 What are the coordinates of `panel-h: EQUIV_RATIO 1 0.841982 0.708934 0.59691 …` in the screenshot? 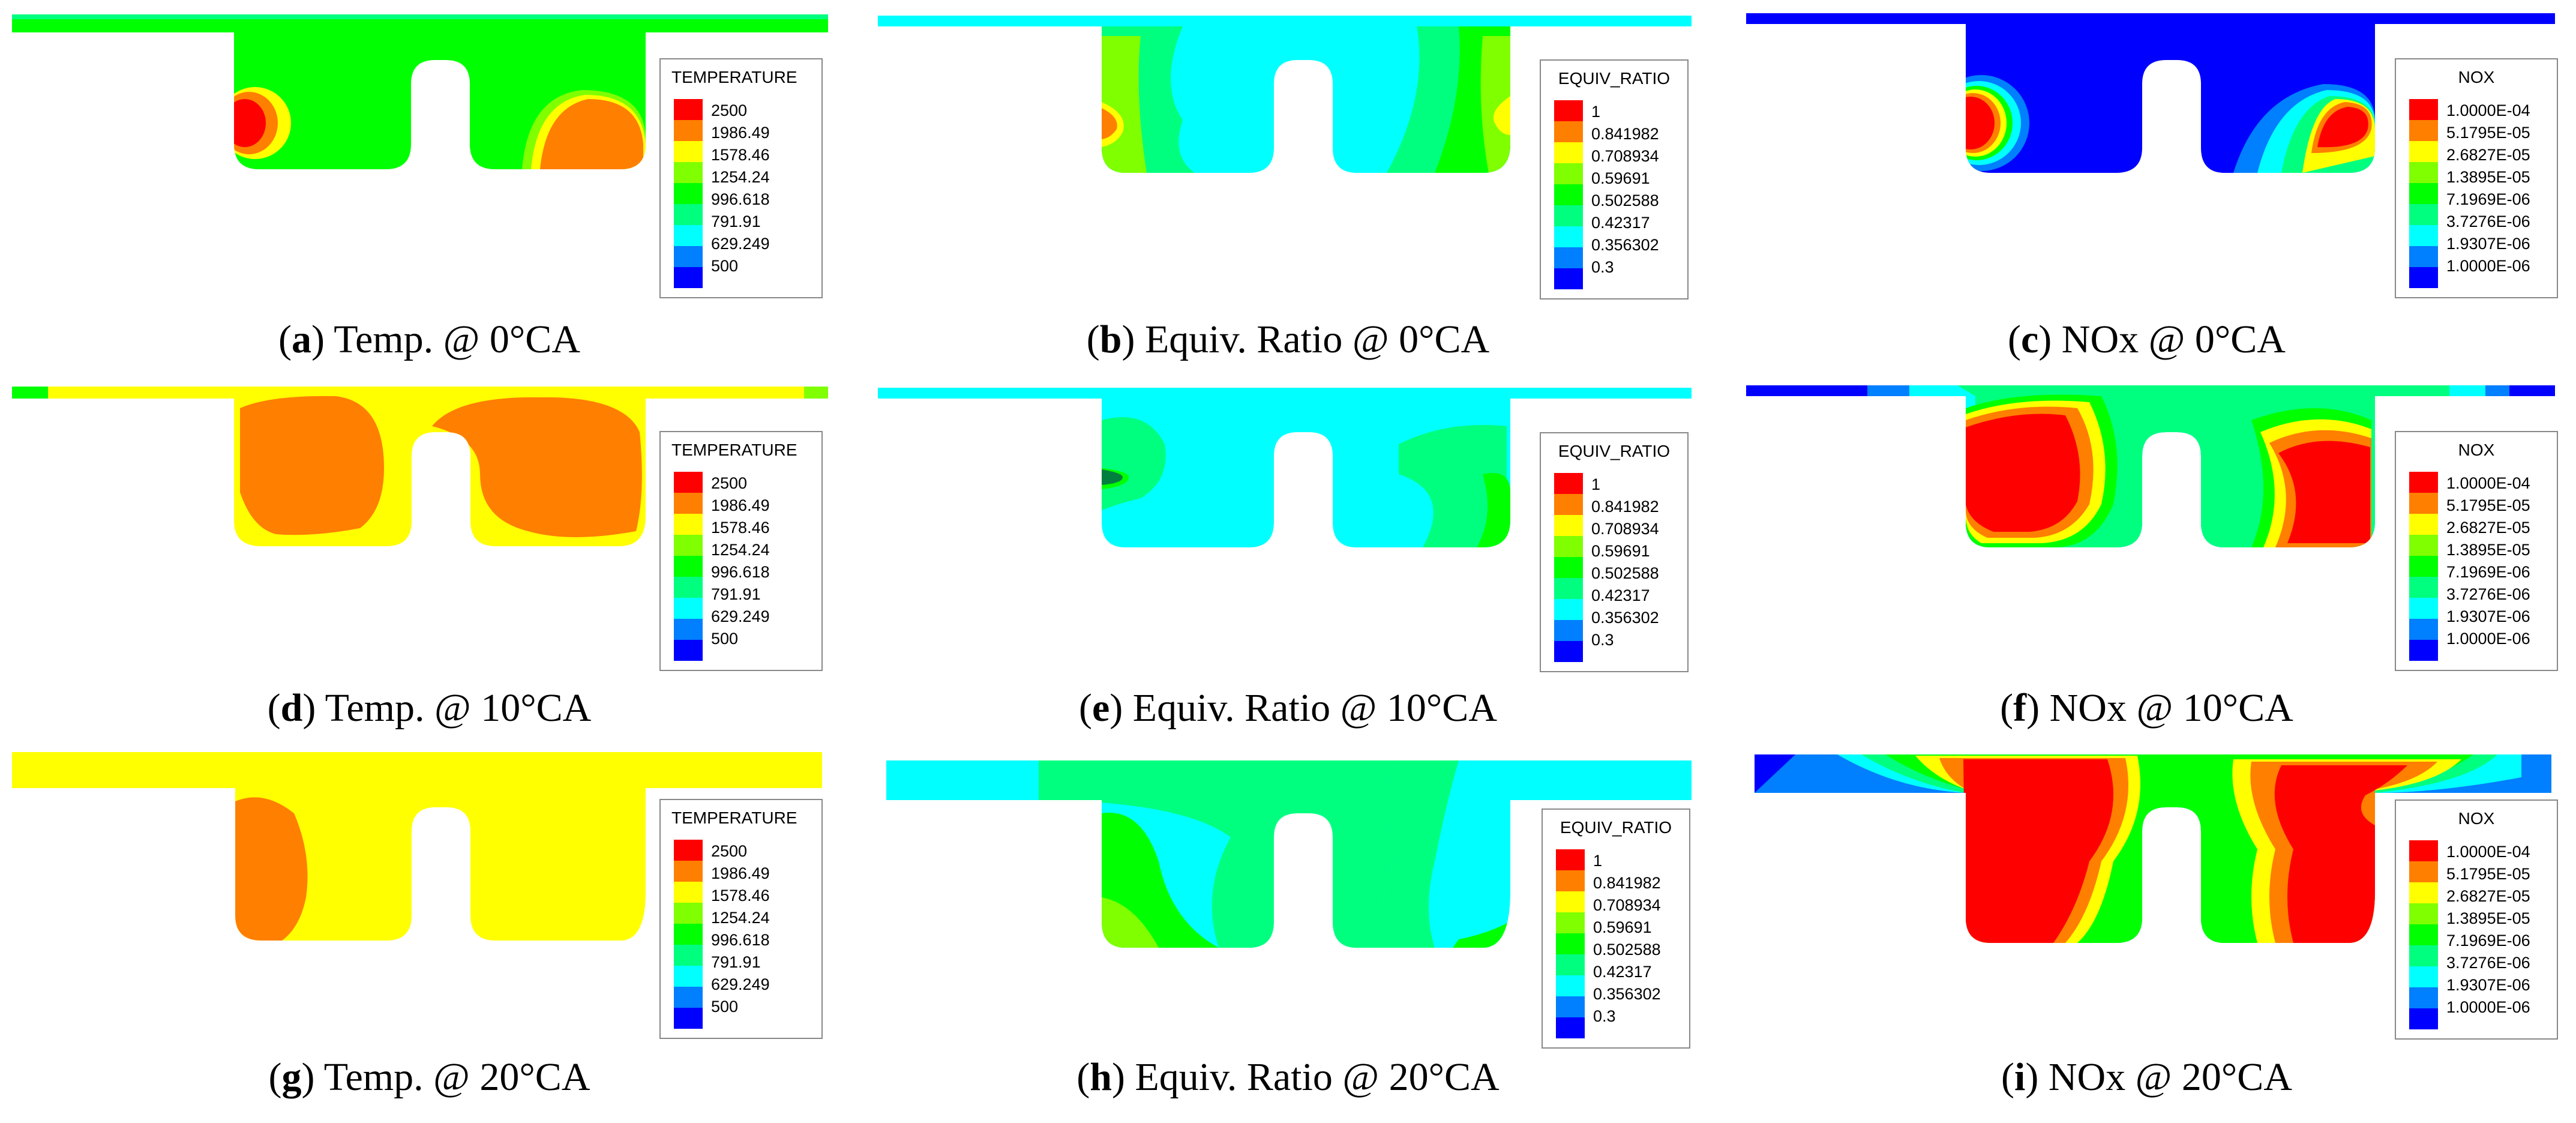 It's located at (1288, 928).